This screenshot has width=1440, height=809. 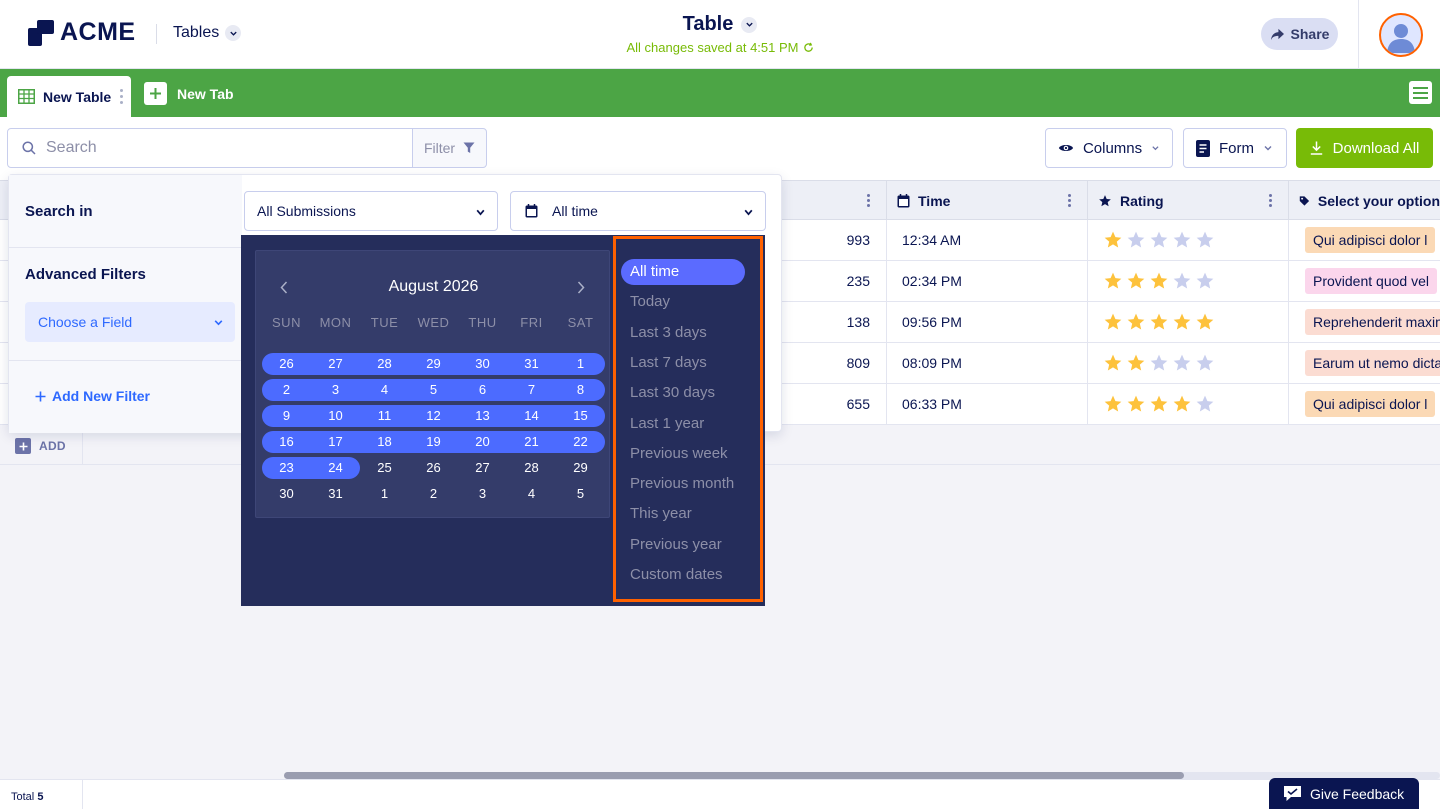 I want to click on calendar-day: 4, so click(x=384, y=389).